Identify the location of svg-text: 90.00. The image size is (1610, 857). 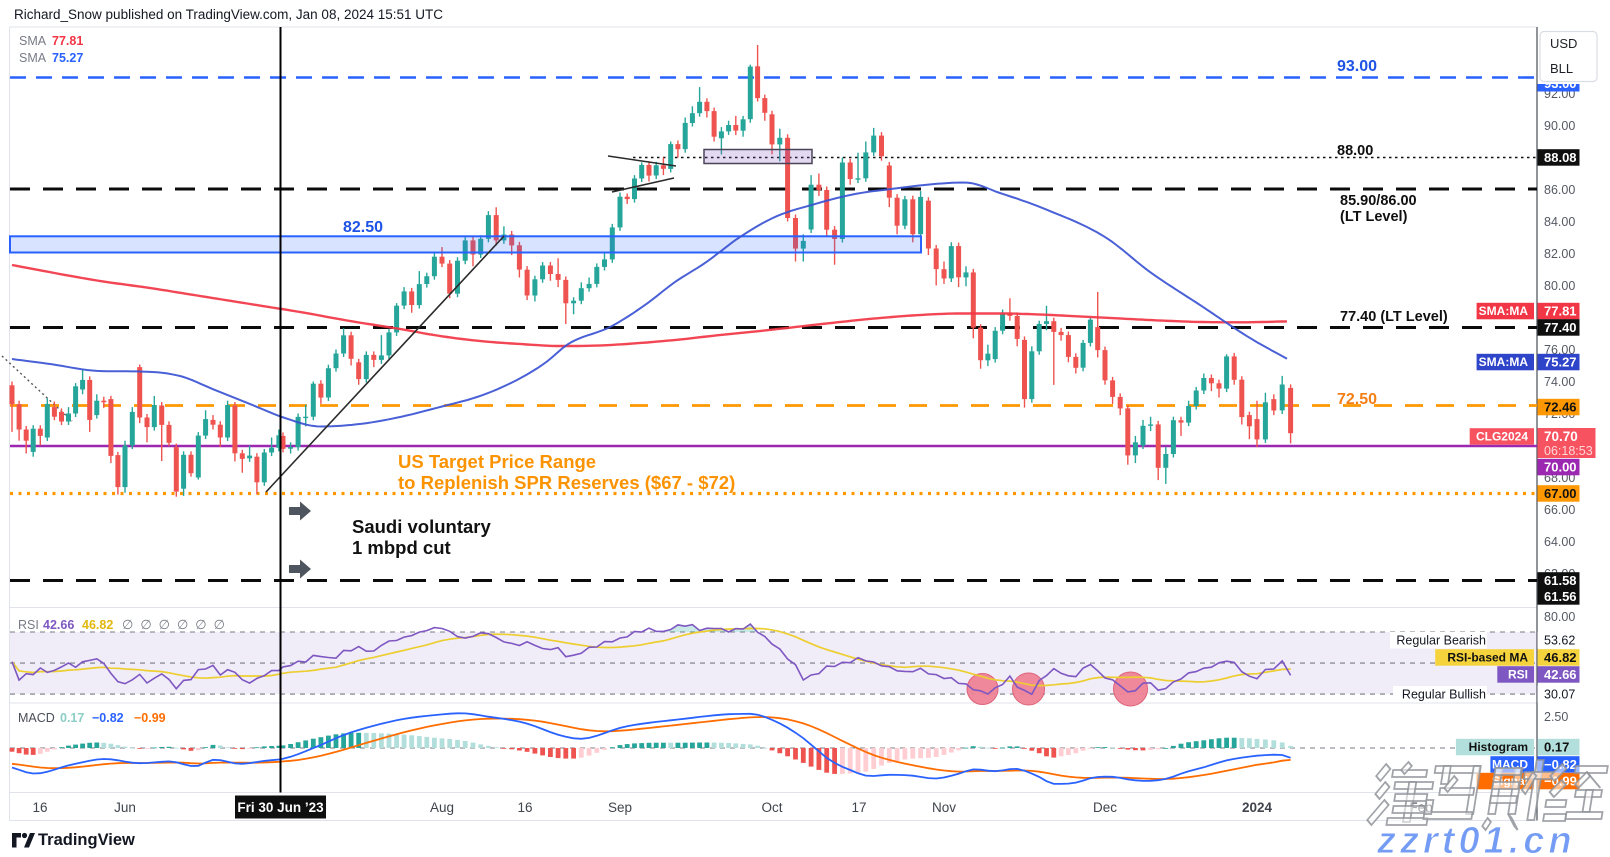
(1559, 126).